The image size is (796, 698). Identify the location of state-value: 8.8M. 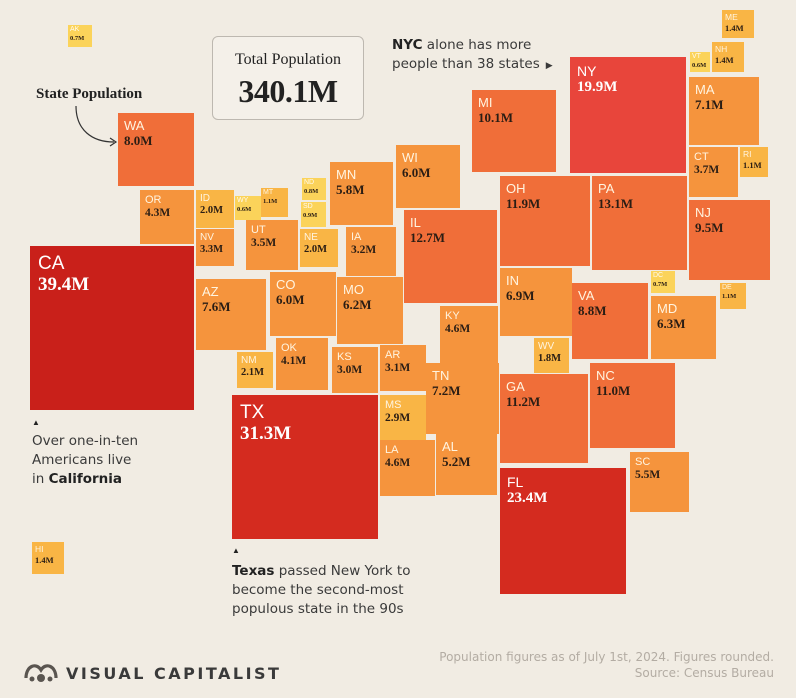
(592, 310).